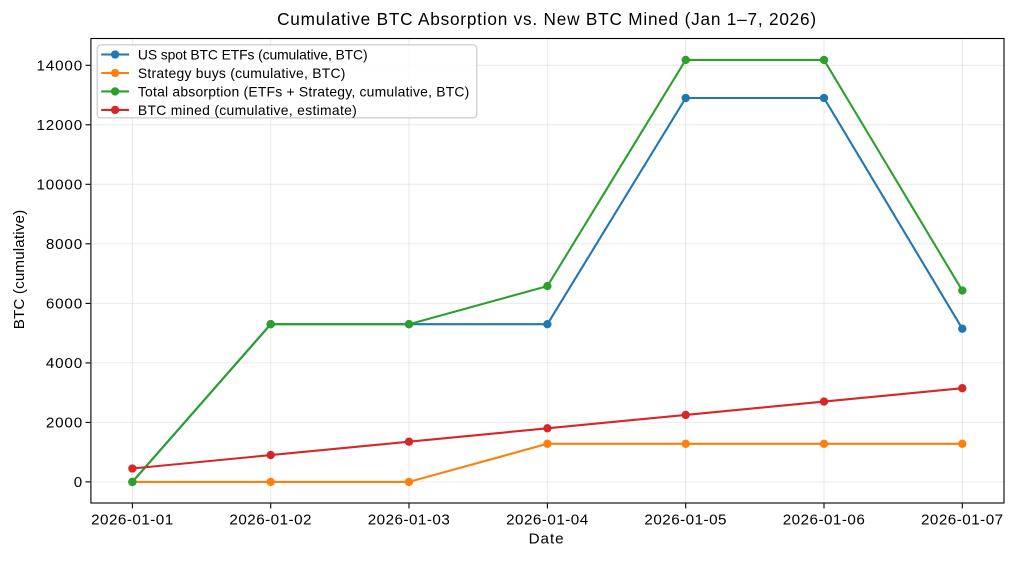 This screenshot has height=563, width=1024. Describe the element at coordinates (270, 520) in the screenshot. I see `svg-text: 2026-01-02` at that location.